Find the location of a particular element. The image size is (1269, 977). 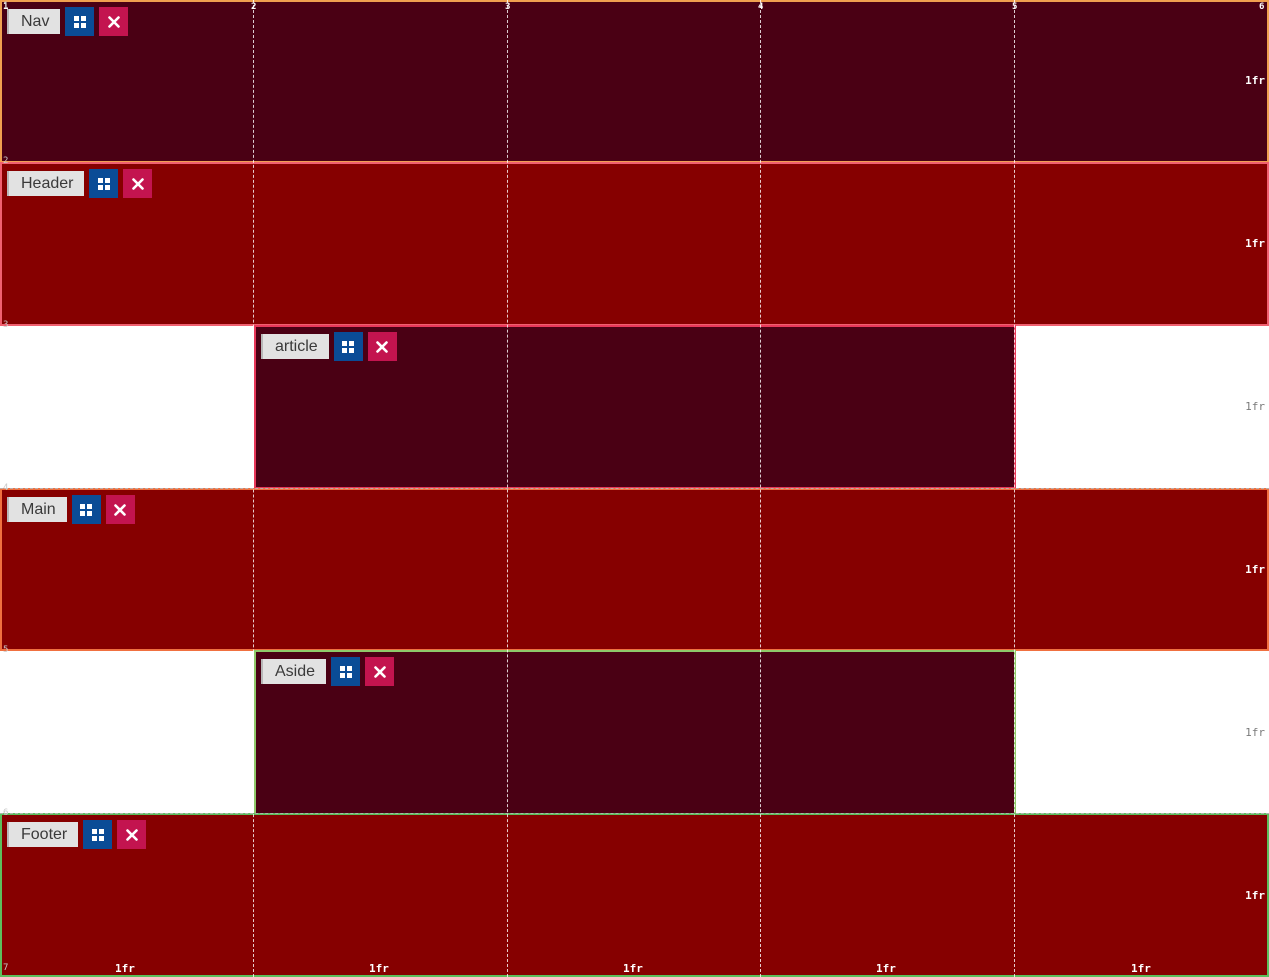

area-toolbar: Header is located at coordinates (80, 183).